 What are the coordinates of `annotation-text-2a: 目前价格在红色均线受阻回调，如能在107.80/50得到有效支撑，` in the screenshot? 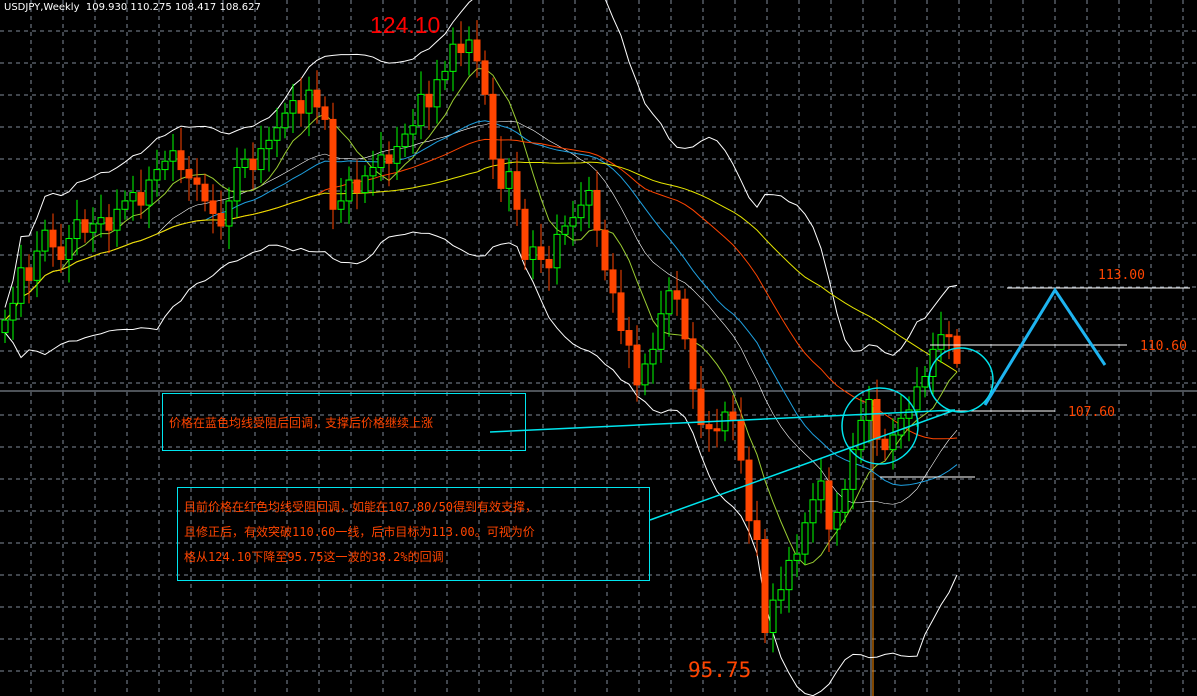 It's located at (361, 507).